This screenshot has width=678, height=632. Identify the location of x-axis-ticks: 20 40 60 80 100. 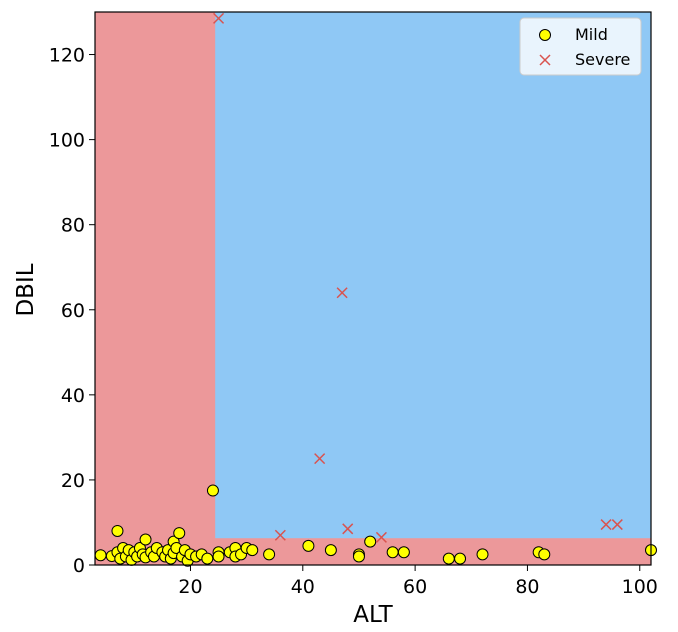
(418, 581).